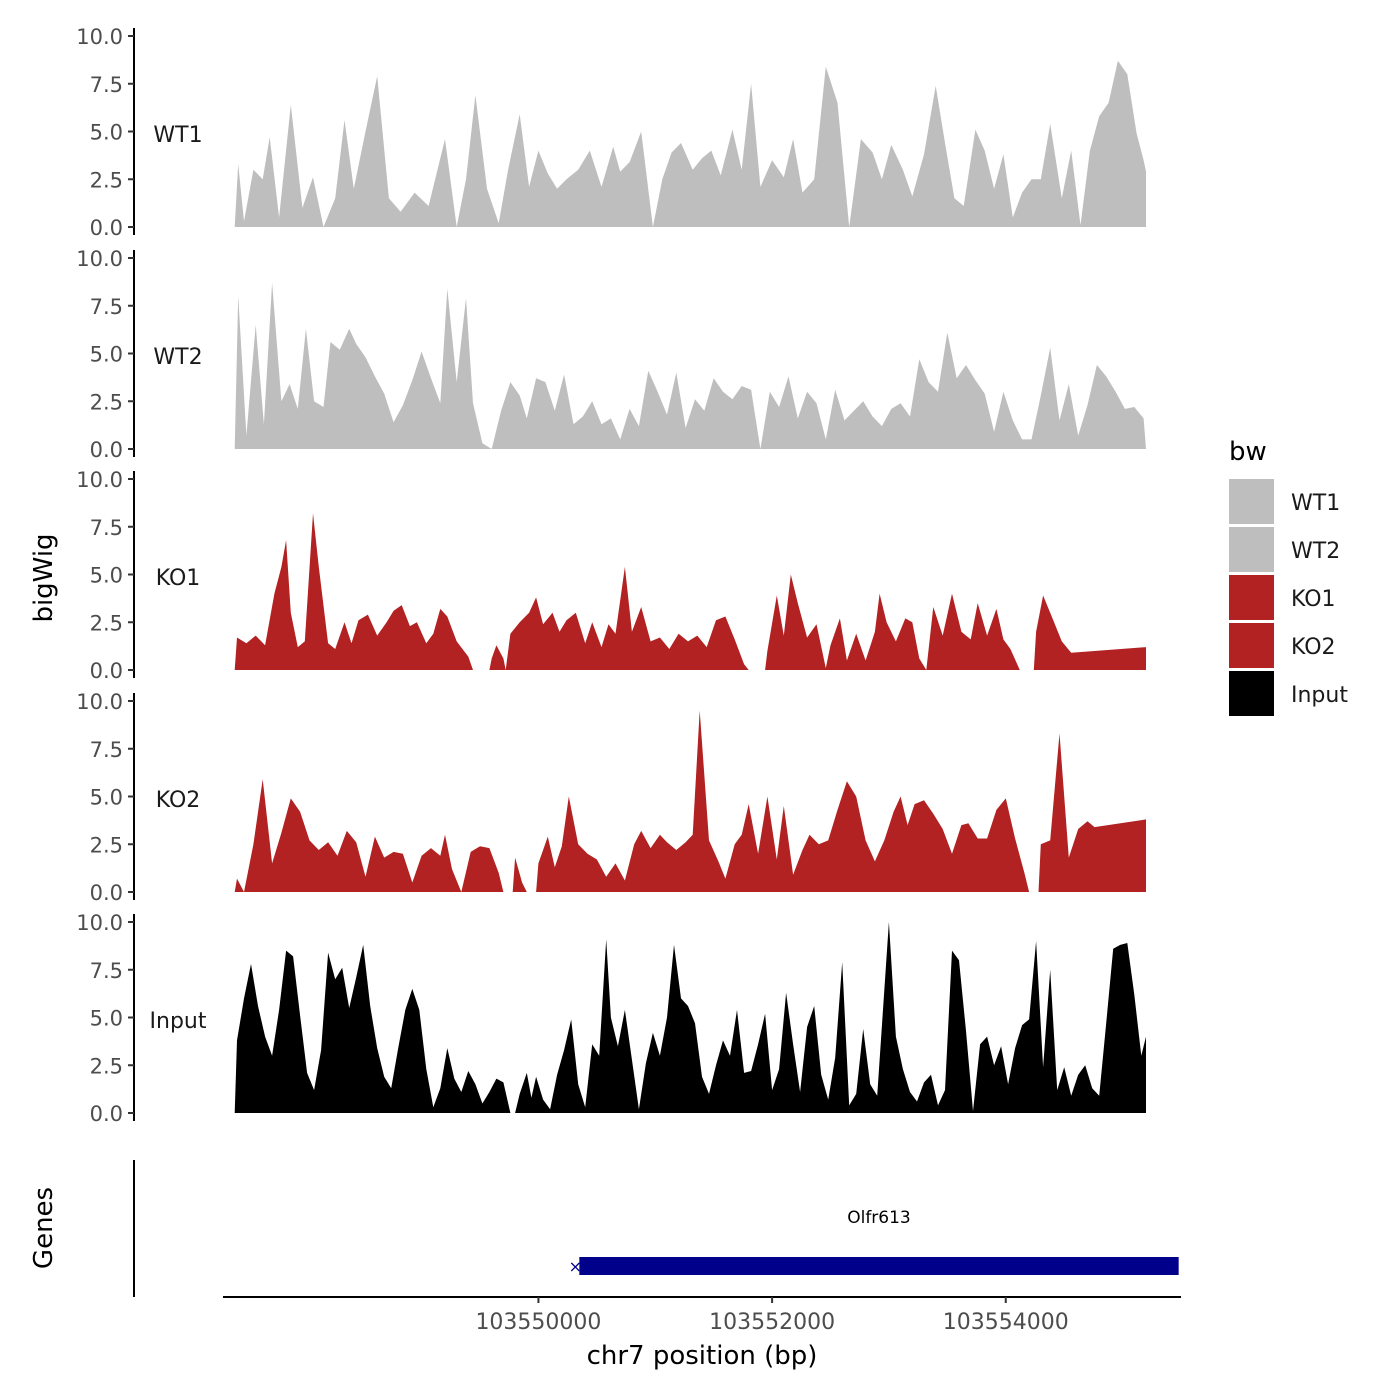  What do you see at coordinates (1251, 501) in the screenshot?
I see `legend-key-wt1` at bounding box center [1251, 501].